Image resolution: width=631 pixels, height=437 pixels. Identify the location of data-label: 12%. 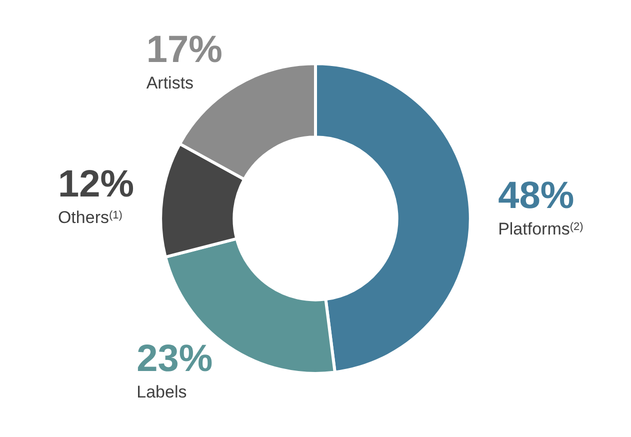
(96, 185).